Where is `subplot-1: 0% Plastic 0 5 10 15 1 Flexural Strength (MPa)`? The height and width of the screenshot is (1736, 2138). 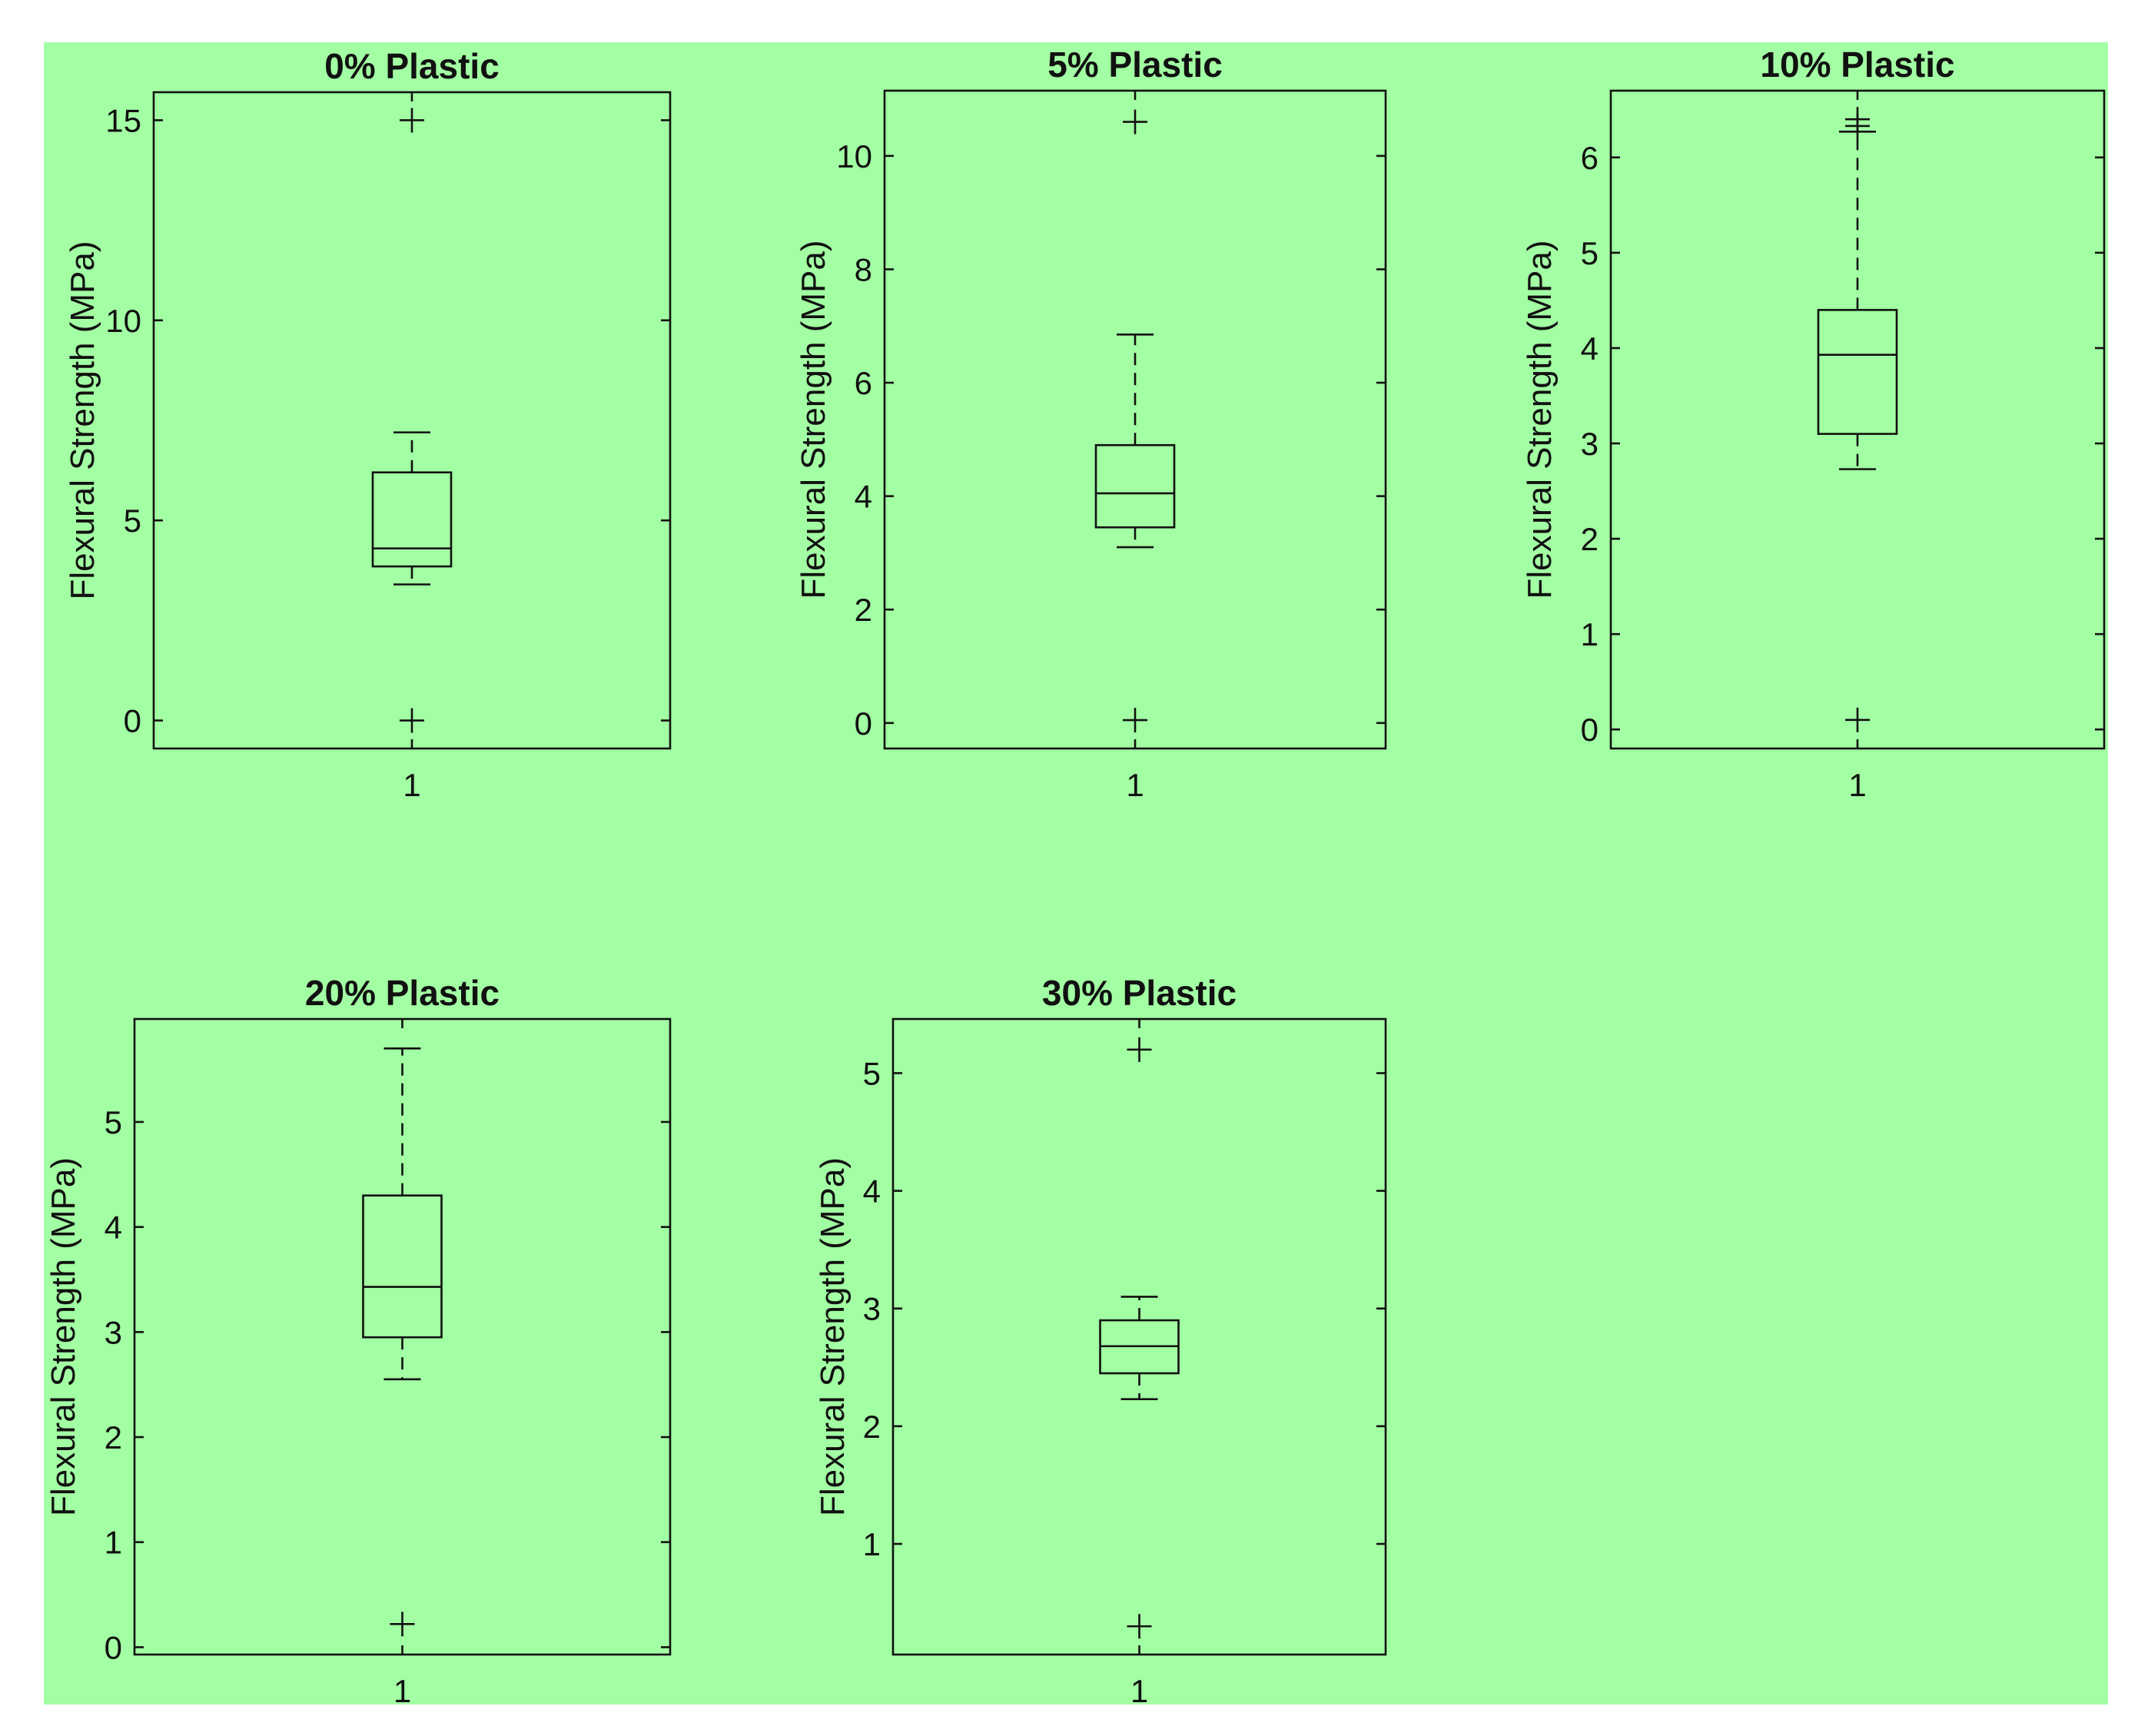
subplot-1: 0% Plastic 0 5 10 15 1 Flexural Strength (MPa) is located at coordinates (368, 425).